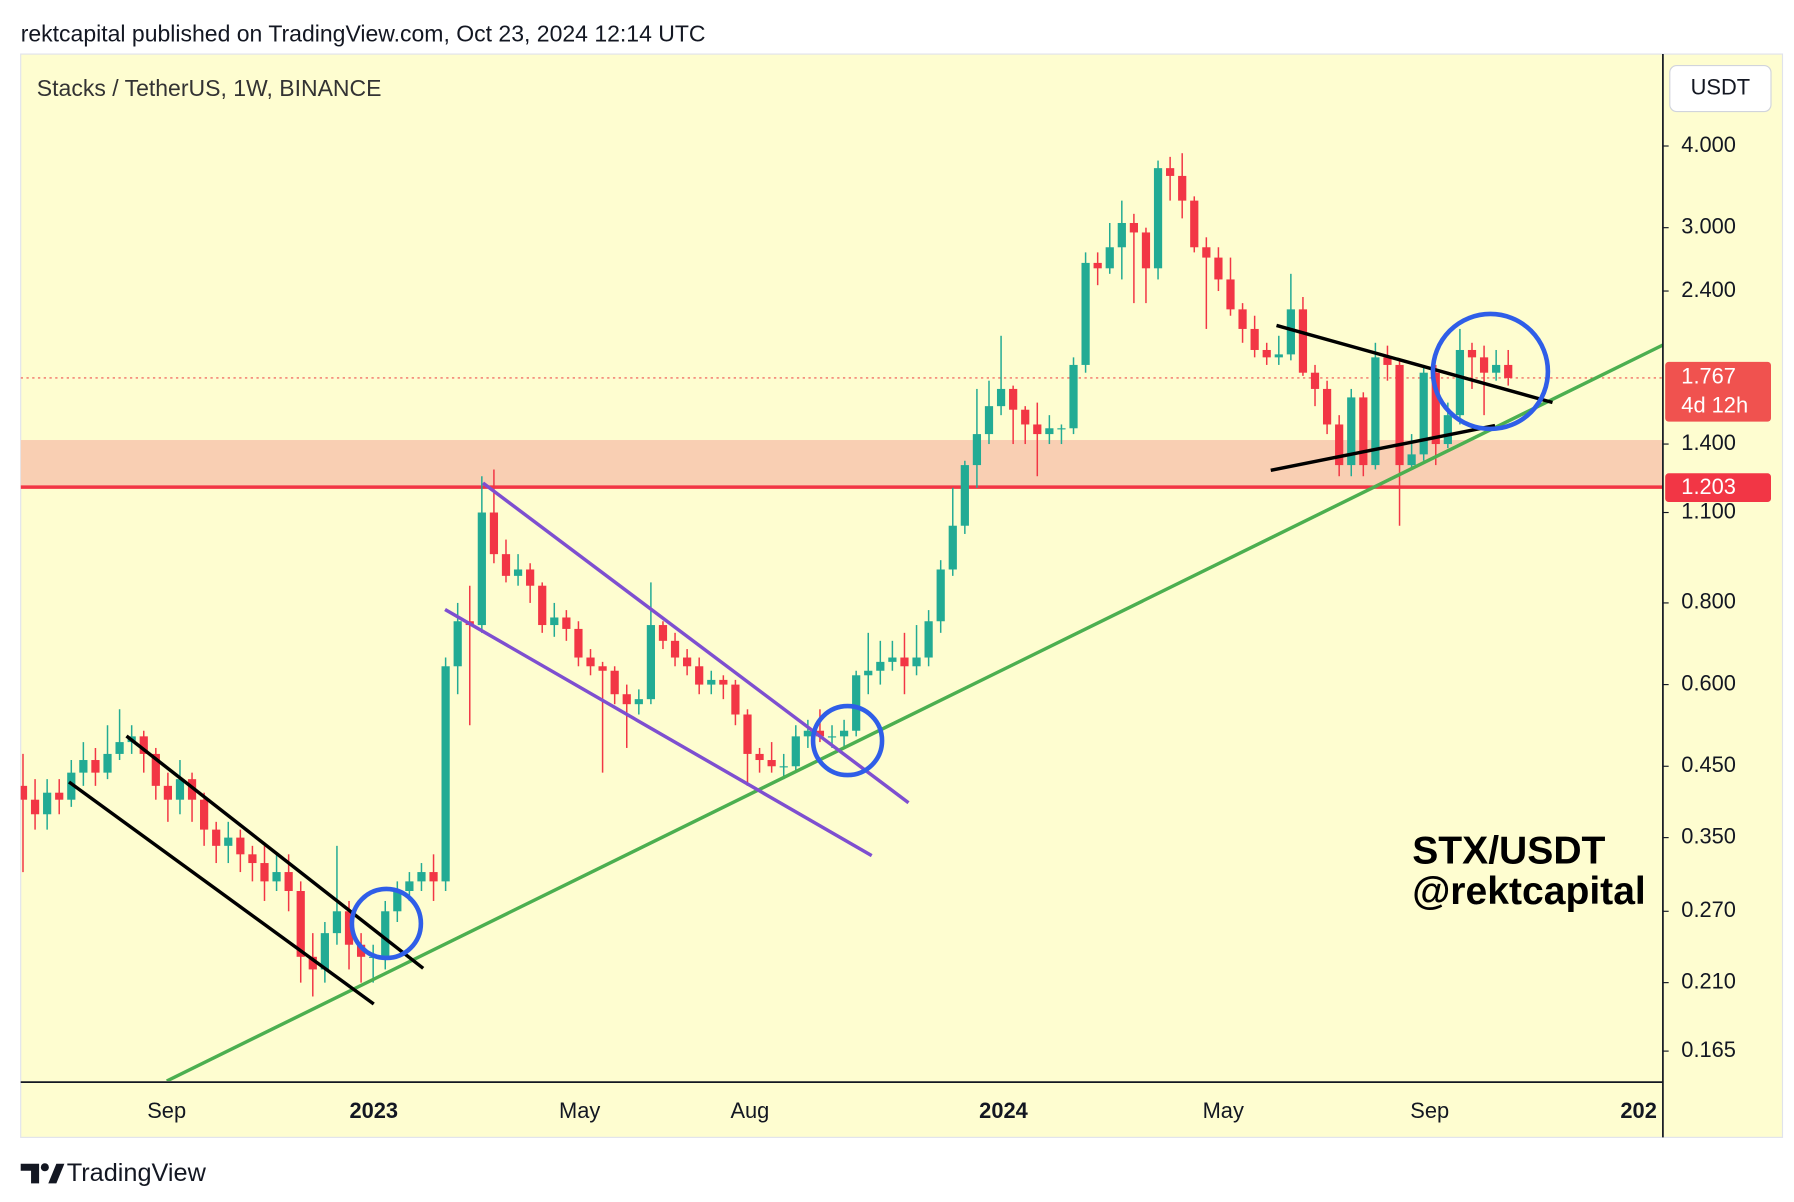 This screenshot has width=1794, height=1202. I want to click on level-box, so click(1718, 488).